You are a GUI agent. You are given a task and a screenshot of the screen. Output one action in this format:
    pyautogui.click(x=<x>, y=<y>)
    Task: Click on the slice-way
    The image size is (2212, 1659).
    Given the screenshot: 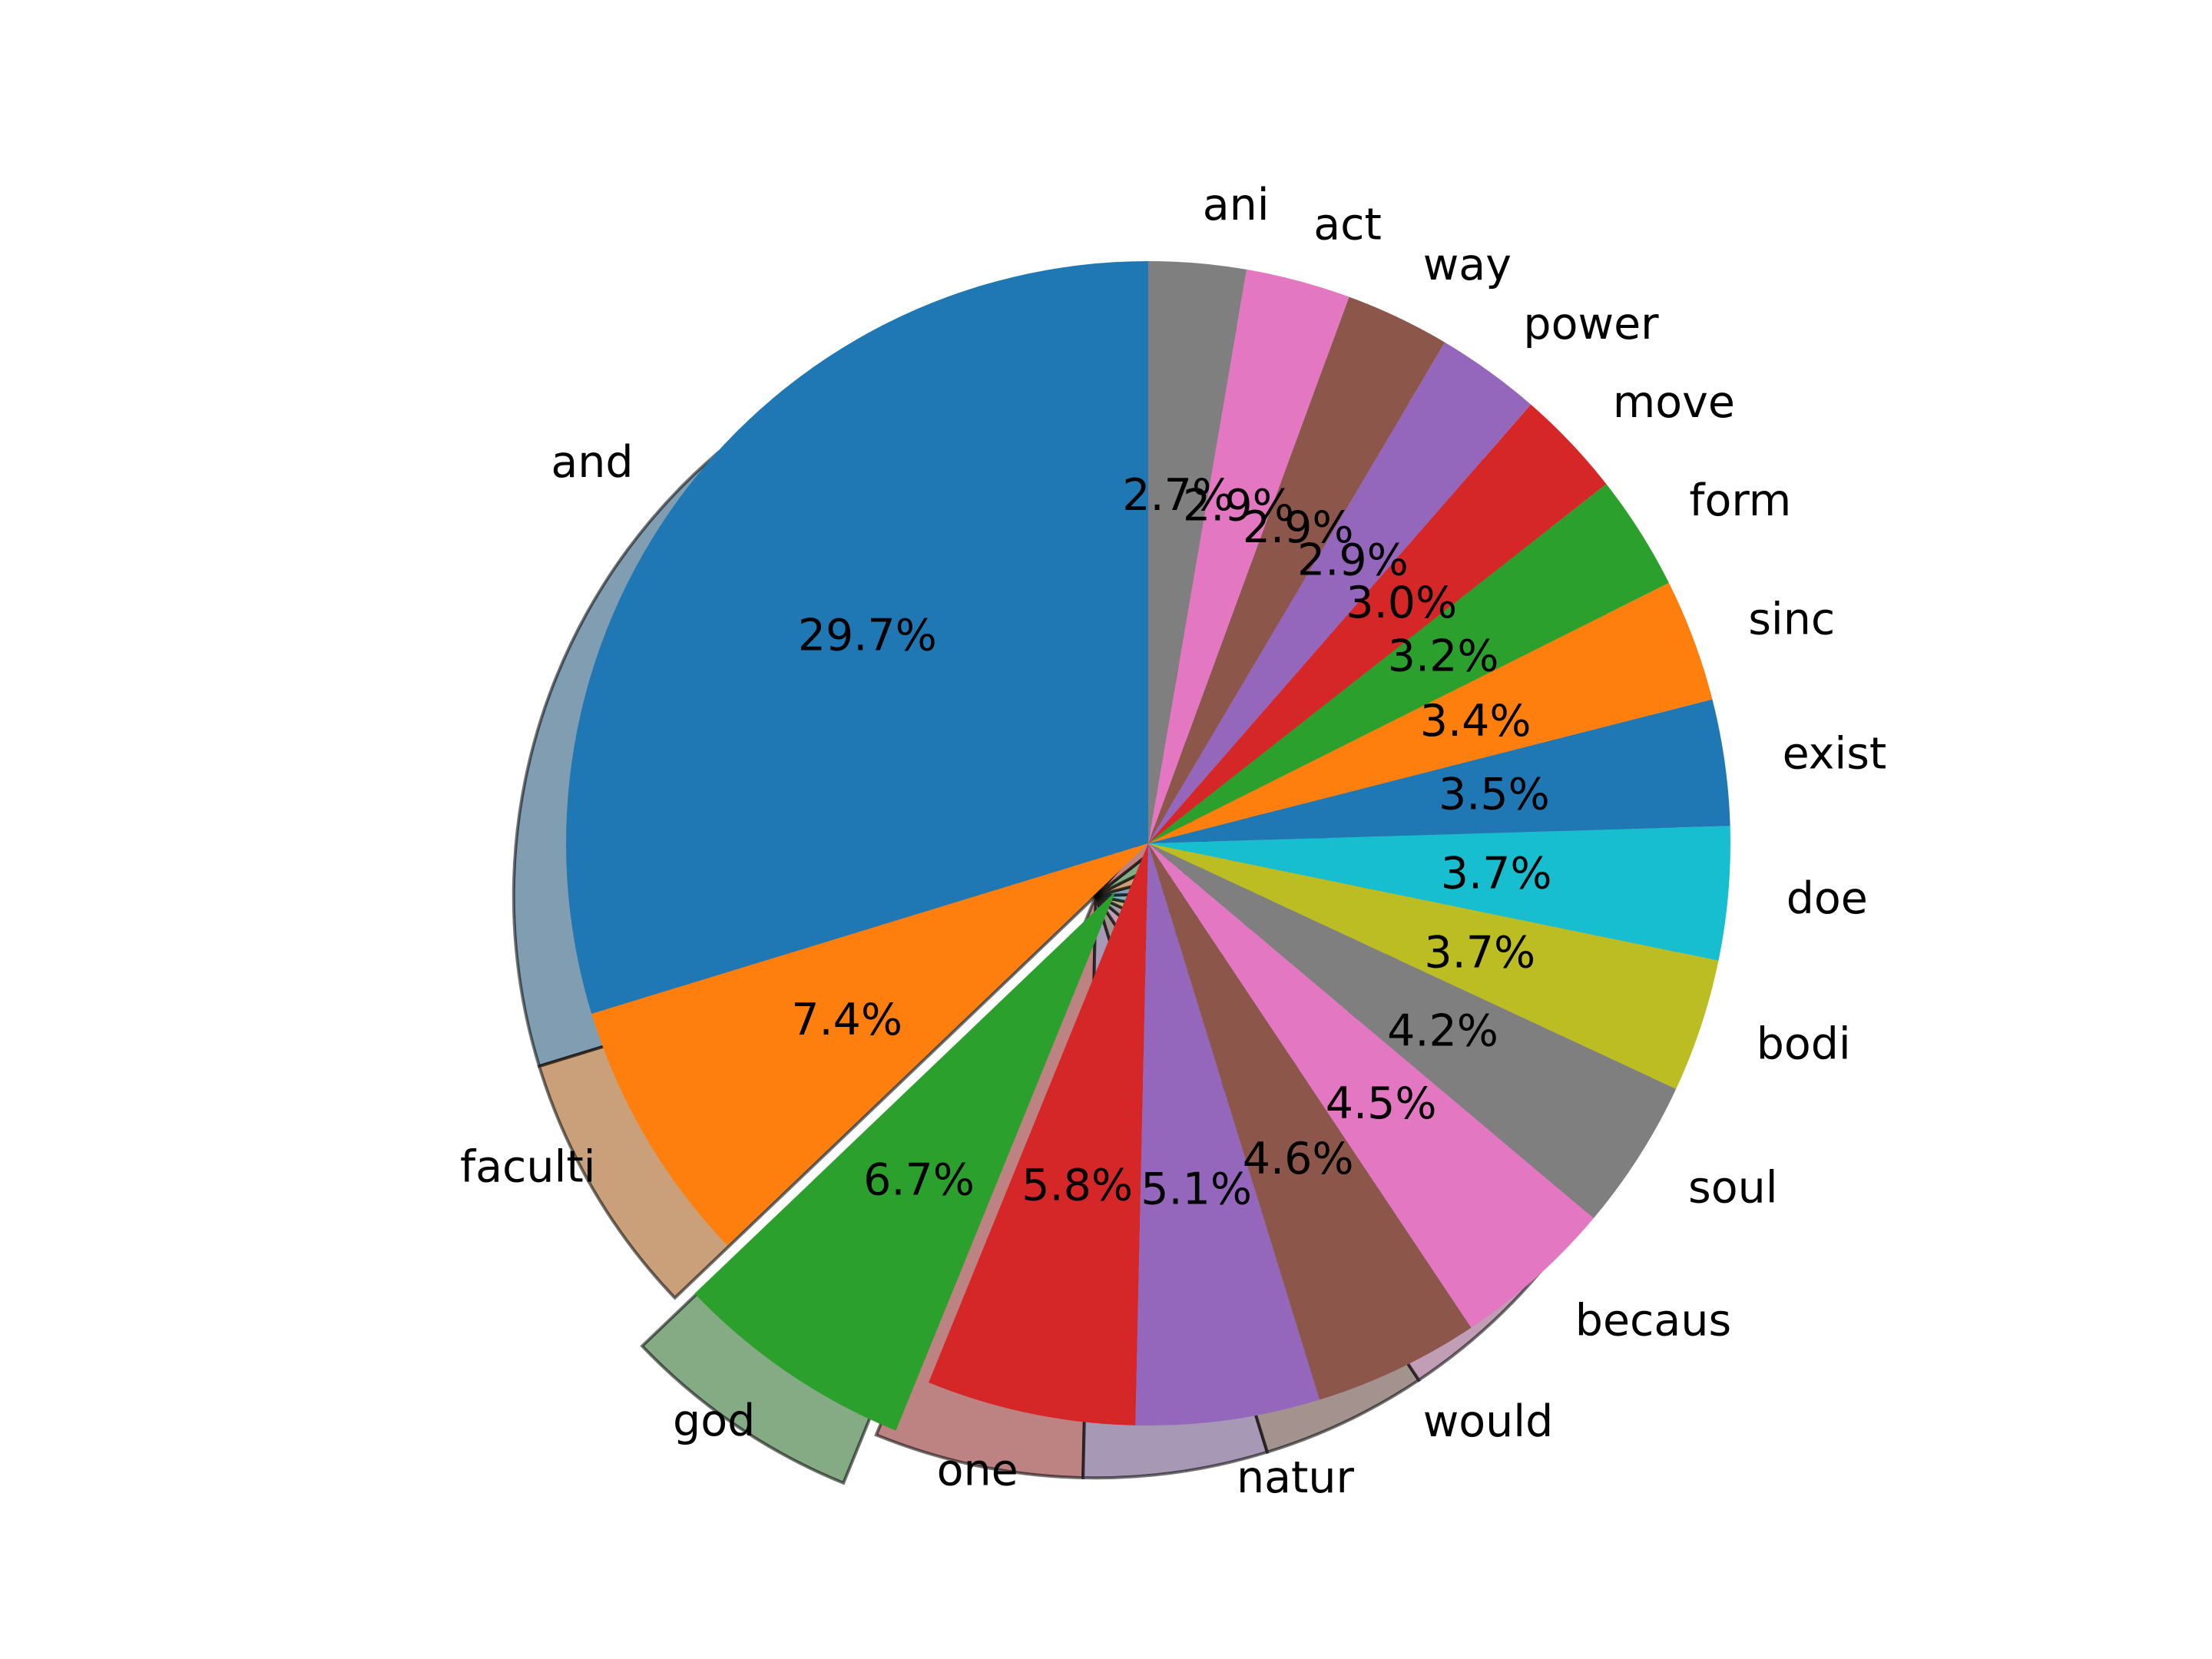 What is the action you would take?
    pyautogui.click(x=1296, y=570)
    